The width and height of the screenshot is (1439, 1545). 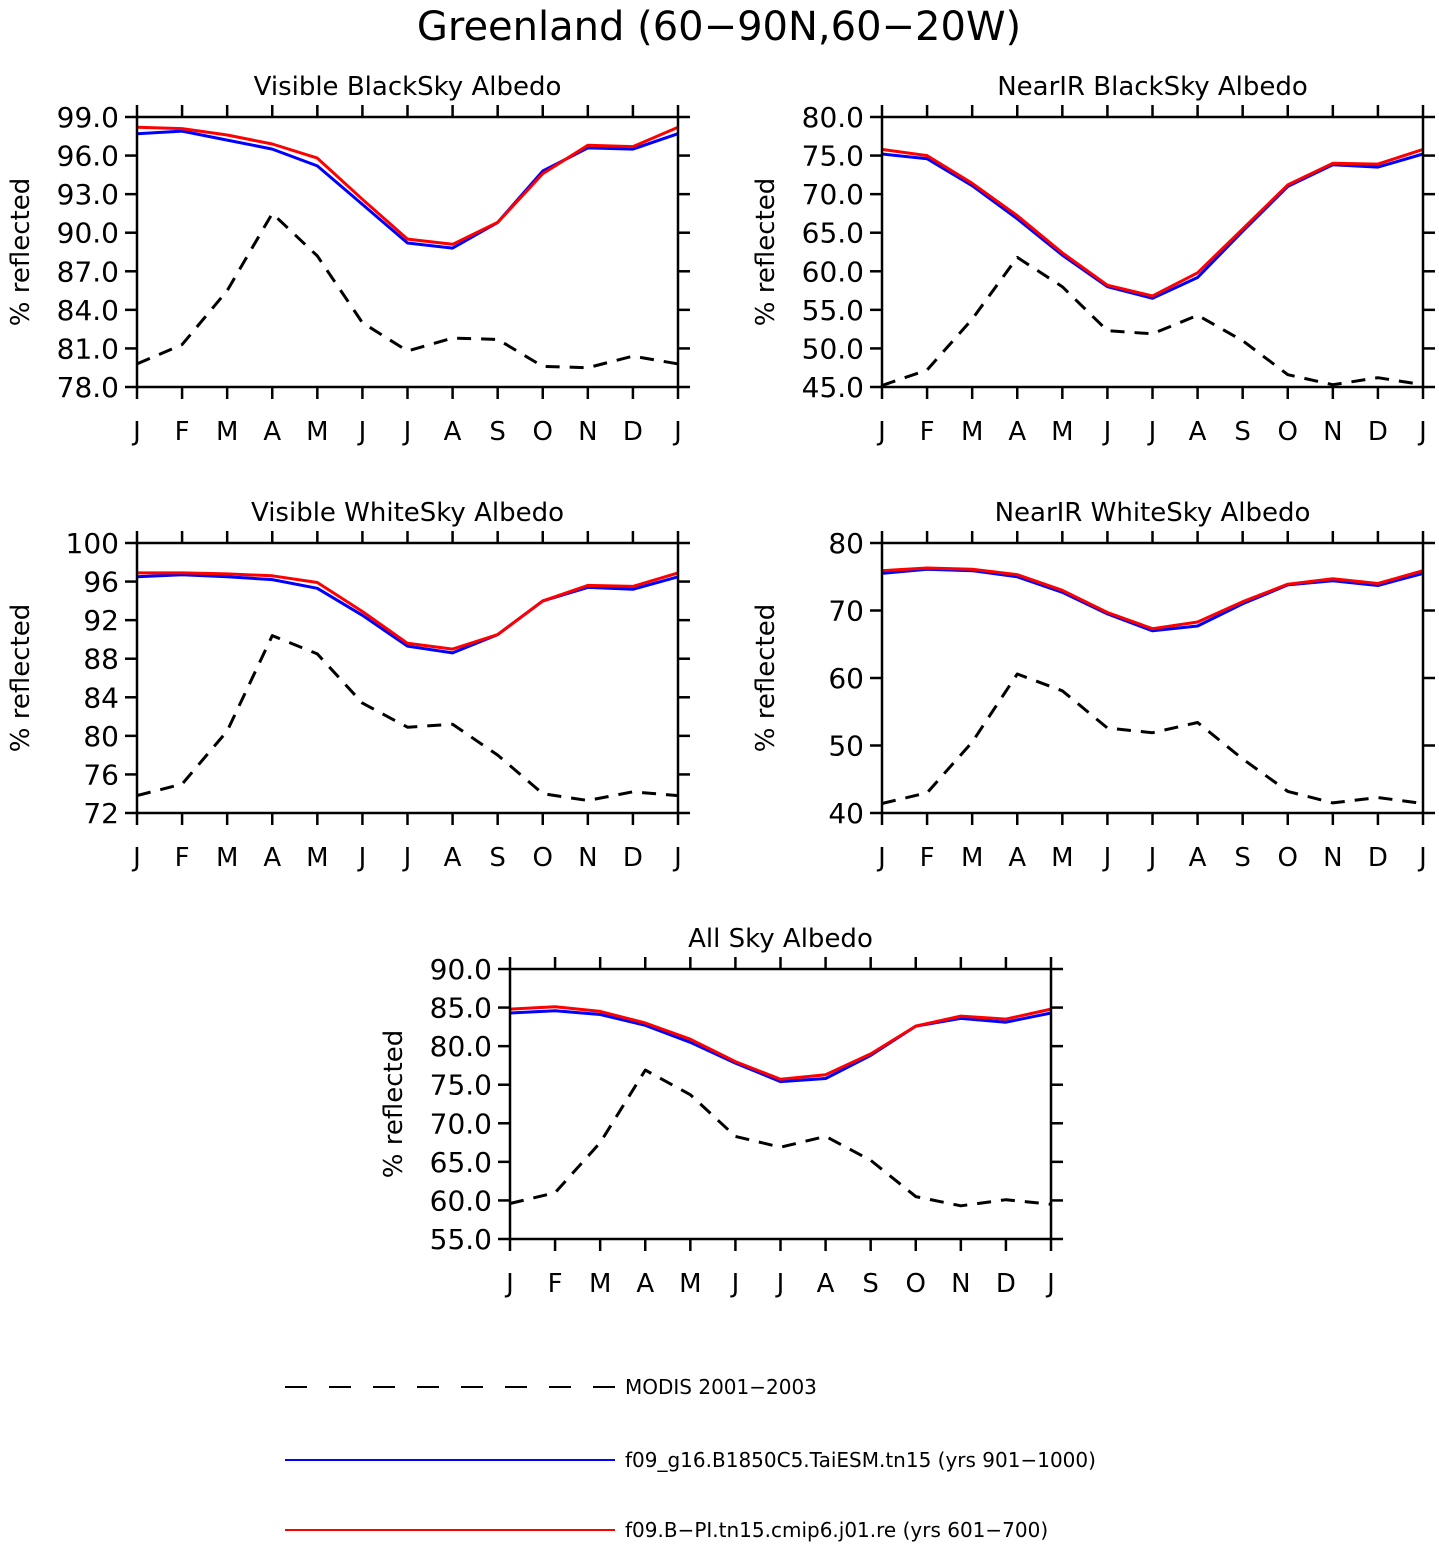 What do you see at coordinates (101, 582) in the screenshot?
I see `y-tick-label: 96` at bounding box center [101, 582].